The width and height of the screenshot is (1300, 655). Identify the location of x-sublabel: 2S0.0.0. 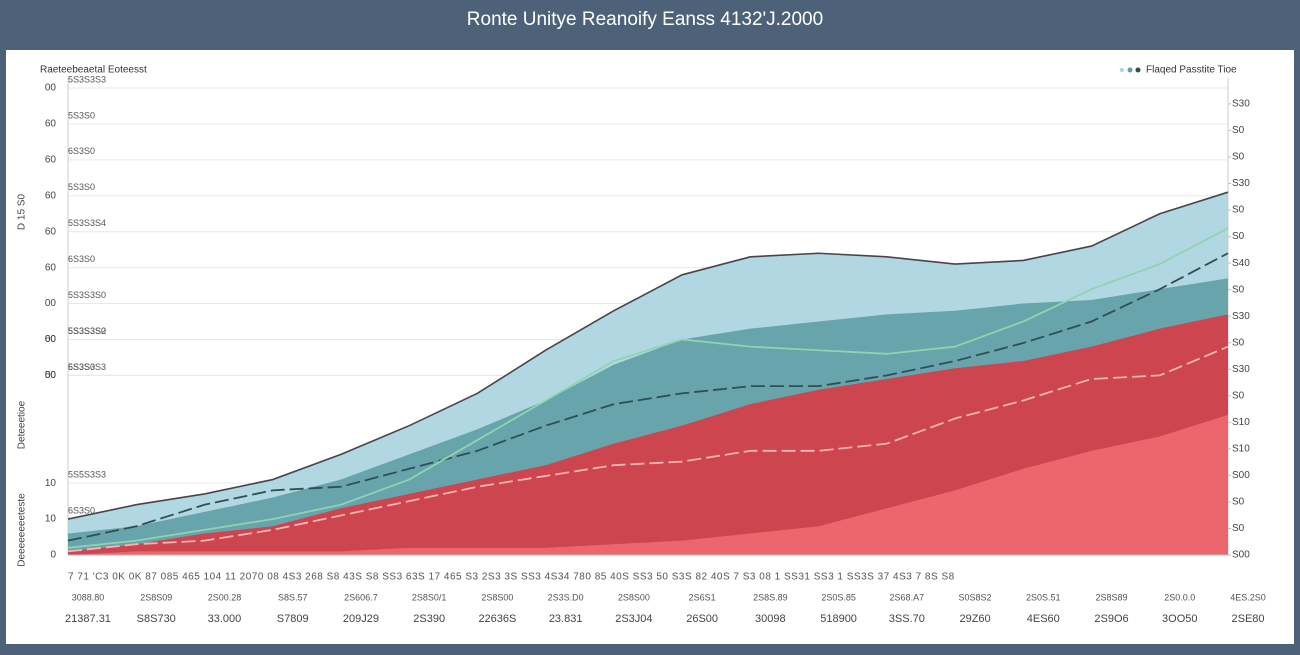
(1179, 597).